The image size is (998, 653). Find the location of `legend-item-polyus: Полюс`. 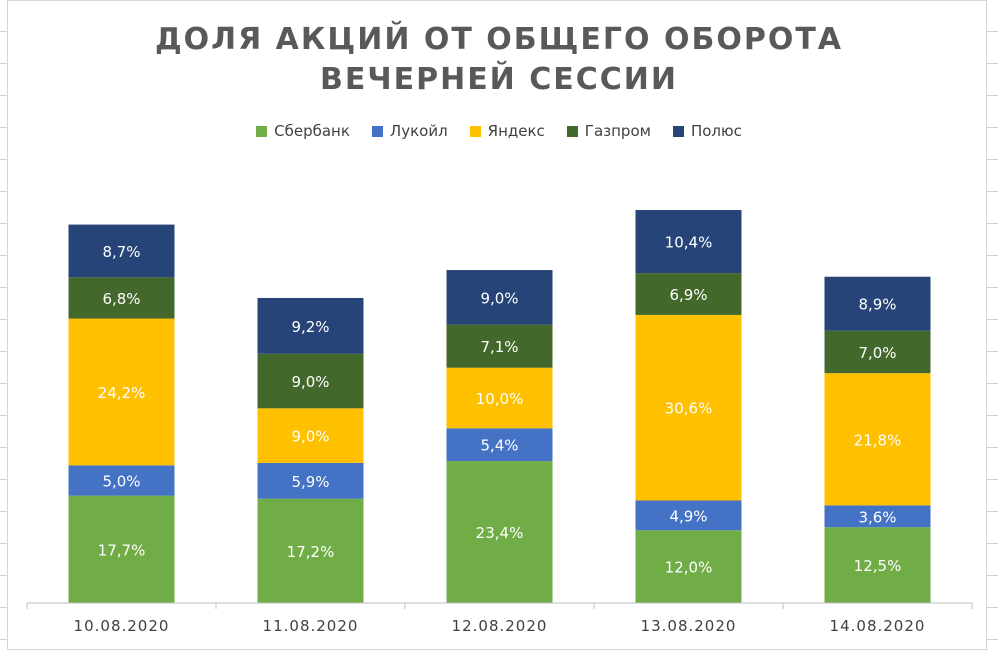

legend-item-polyus: Полюс is located at coordinates (707, 131).